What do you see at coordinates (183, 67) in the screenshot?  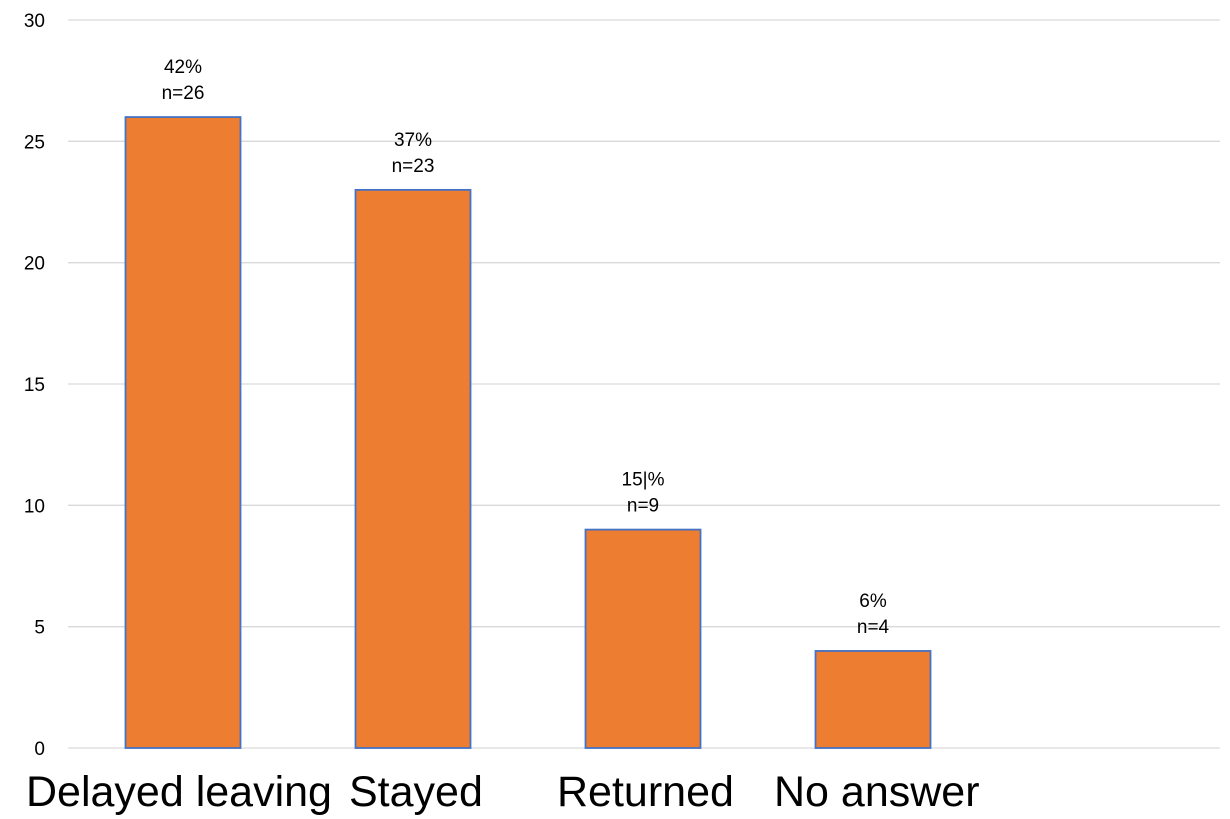 I see `data-label-percent: 42%` at bounding box center [183, 67].